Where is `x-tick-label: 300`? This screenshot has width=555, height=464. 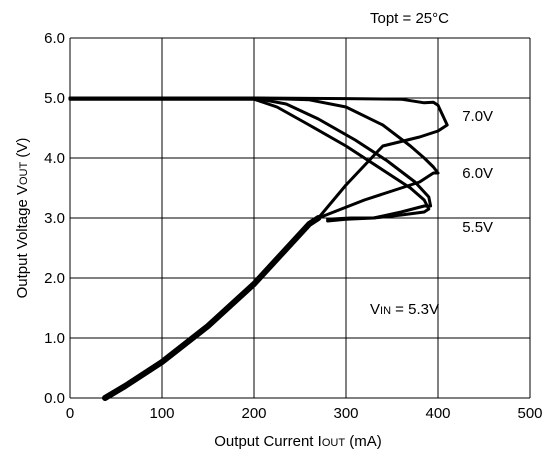
x-tick-label: 300 is located at coordinates (345, 413).